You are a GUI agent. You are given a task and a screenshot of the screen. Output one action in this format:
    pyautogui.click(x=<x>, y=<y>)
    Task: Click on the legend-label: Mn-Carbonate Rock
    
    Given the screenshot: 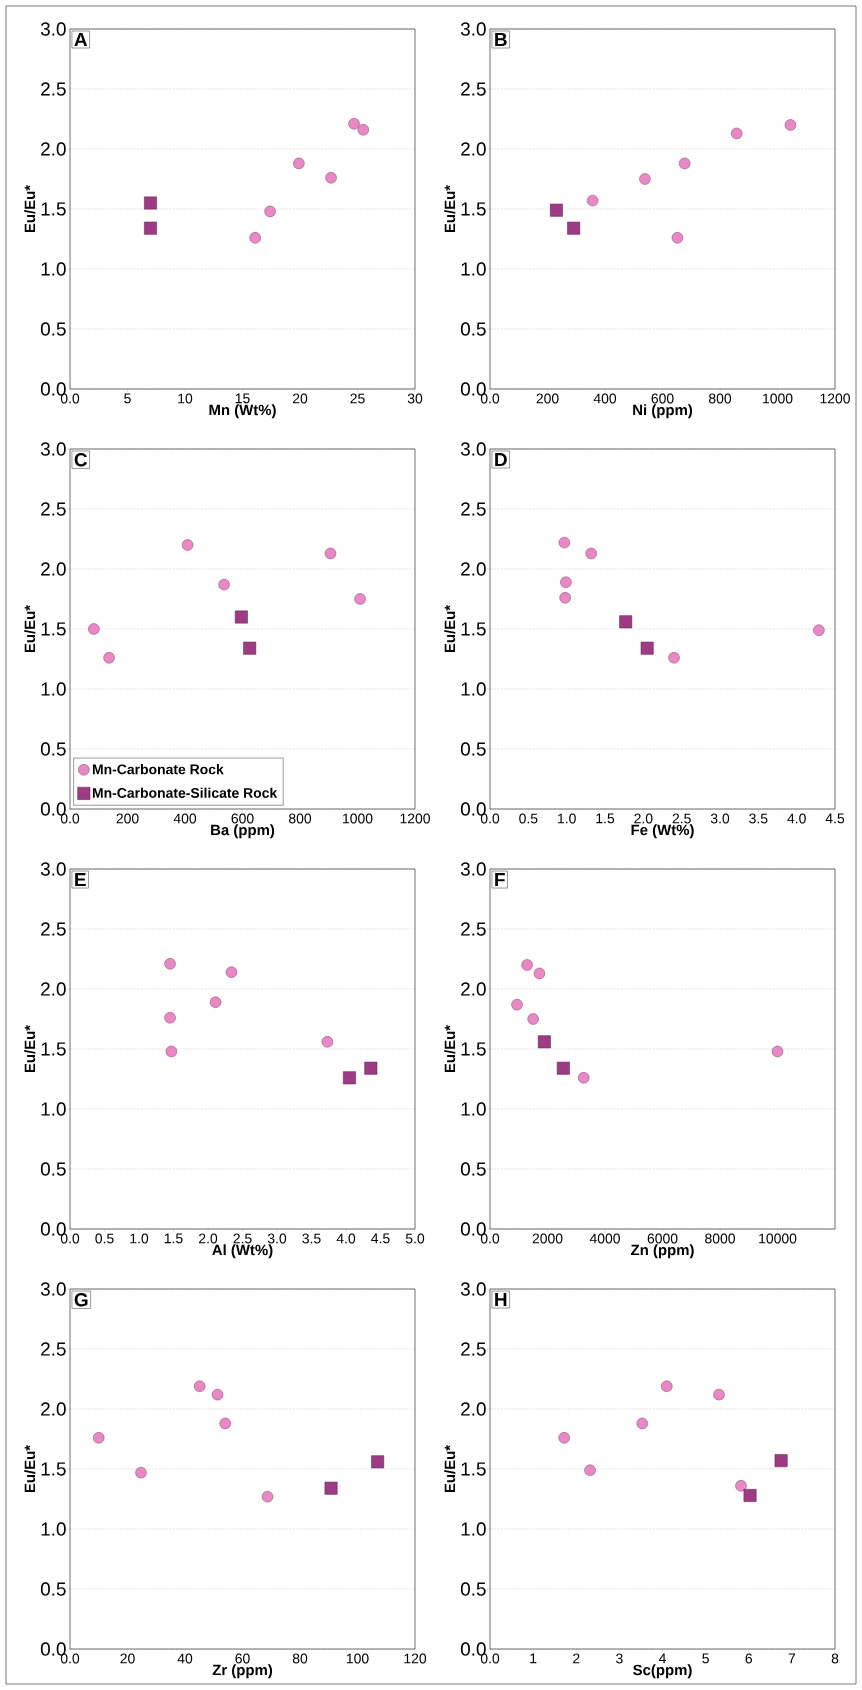 What is the action you would take?
    pyautogui.click(x=158, y=769)
    